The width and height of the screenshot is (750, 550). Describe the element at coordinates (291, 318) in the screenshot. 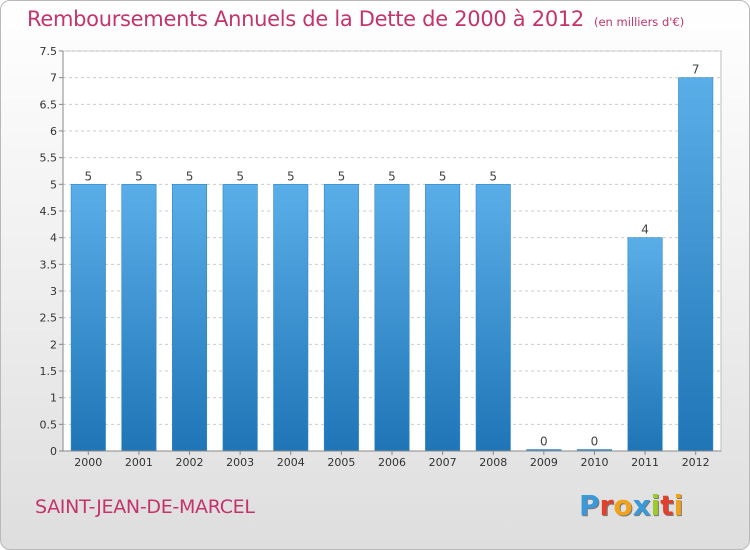

I see `bar-2004` at that location.